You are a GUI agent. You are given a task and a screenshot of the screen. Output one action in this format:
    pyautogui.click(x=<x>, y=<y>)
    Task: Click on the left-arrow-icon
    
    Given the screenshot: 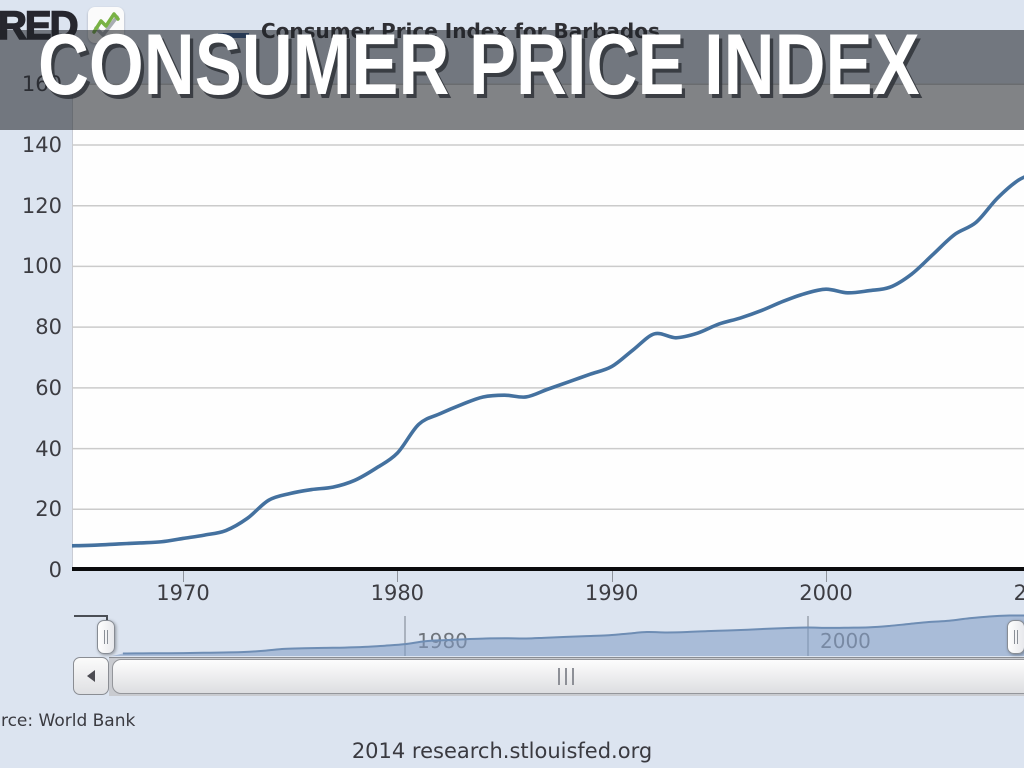 What is the action you would take?
    pyautogui.click(x=91, y=676)
    